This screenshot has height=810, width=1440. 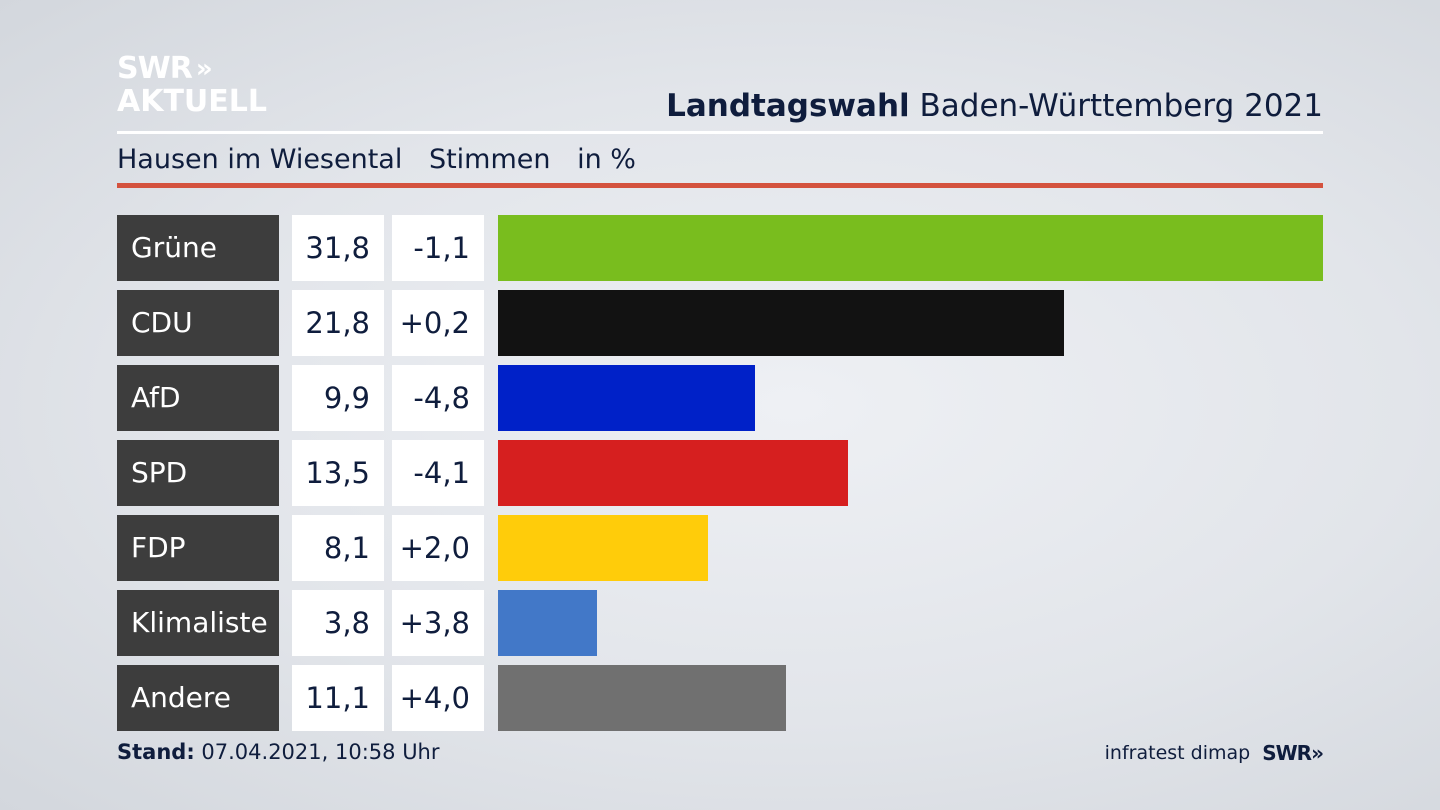 What do you see at coordinates (438, 473) in the screenshot?
I see `change-label: -4,1` at bounding box center [438, 473].